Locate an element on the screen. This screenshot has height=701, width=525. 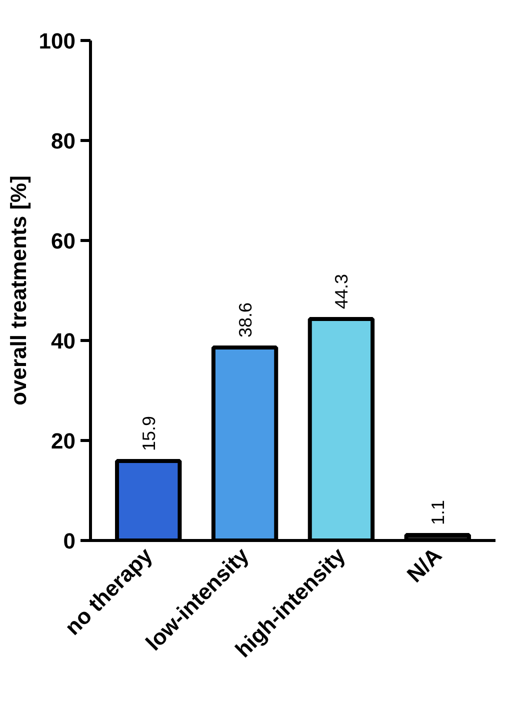
data-label: 38.6 is located at coordinates (245, 320).